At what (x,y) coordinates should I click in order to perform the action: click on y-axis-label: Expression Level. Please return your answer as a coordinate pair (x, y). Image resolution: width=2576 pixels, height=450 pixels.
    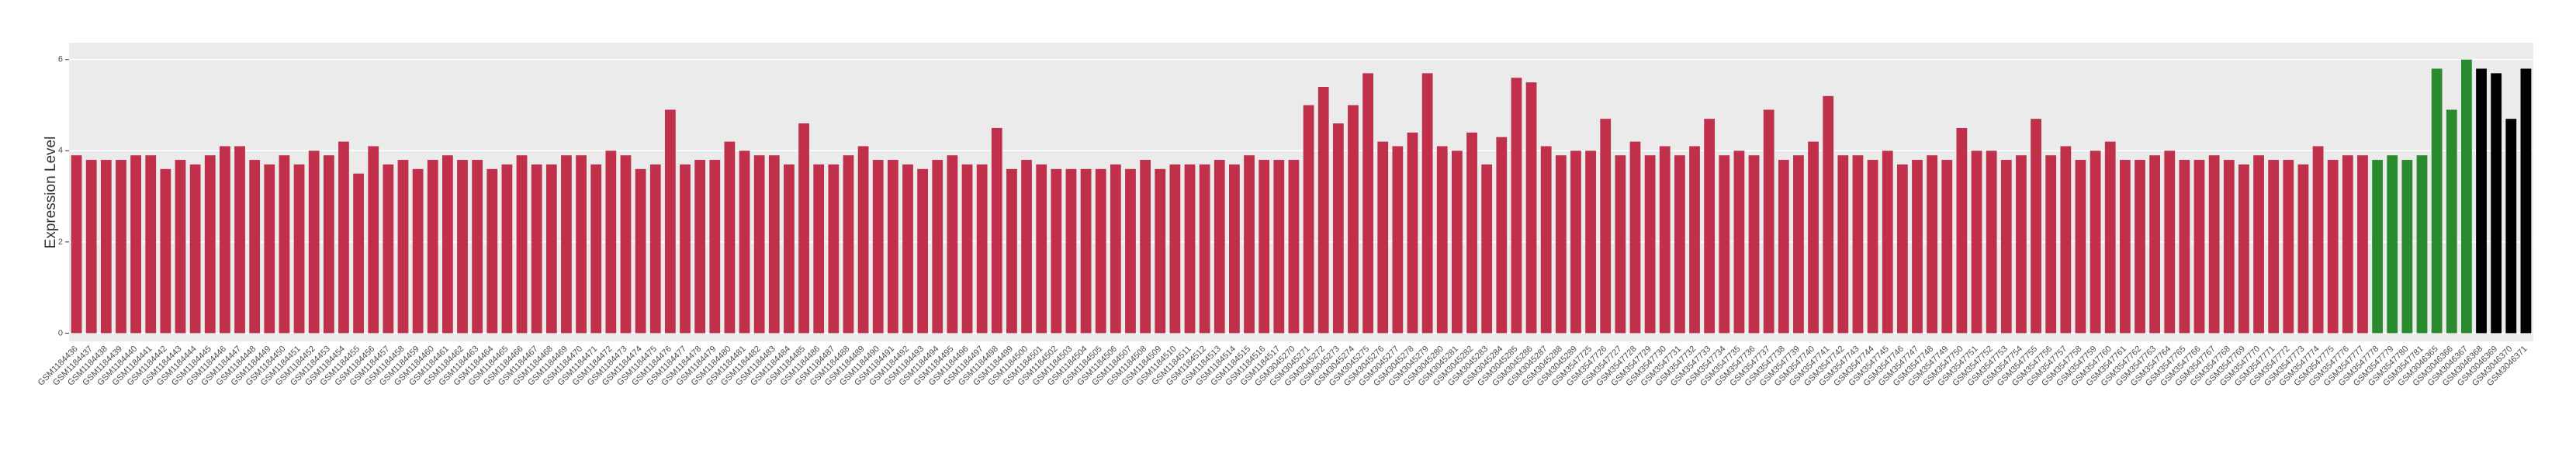
    Looking at the image, I should click on (51, 193).